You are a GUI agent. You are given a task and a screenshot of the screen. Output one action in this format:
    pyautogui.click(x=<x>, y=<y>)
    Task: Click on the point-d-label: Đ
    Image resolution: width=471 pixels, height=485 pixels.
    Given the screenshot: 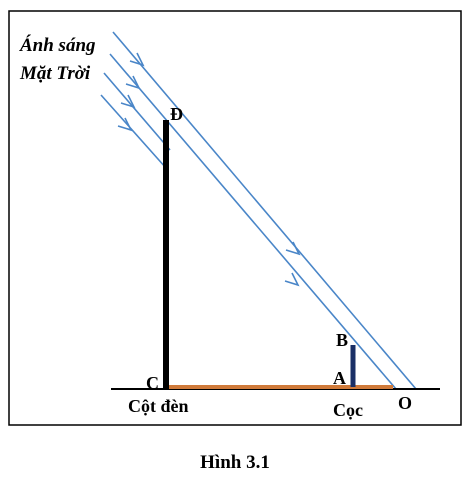 What is the action you would take?
    pyautogui.click(x=176, y=114)
    